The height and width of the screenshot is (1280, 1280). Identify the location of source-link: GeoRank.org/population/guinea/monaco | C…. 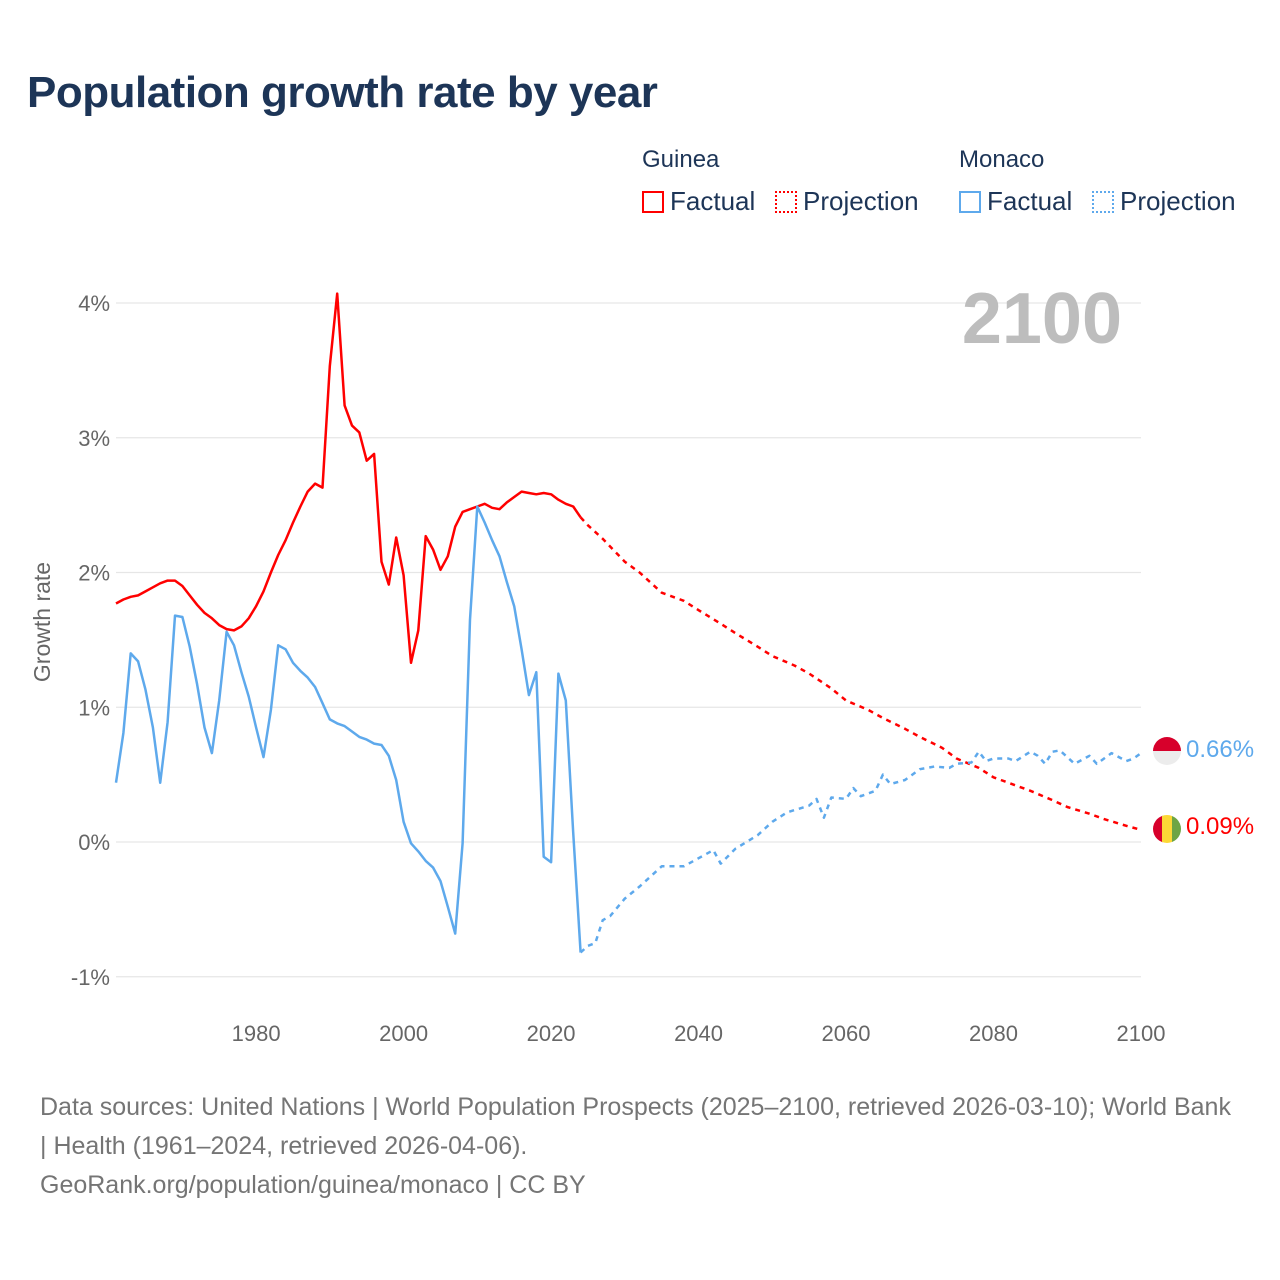
(313, 1185).